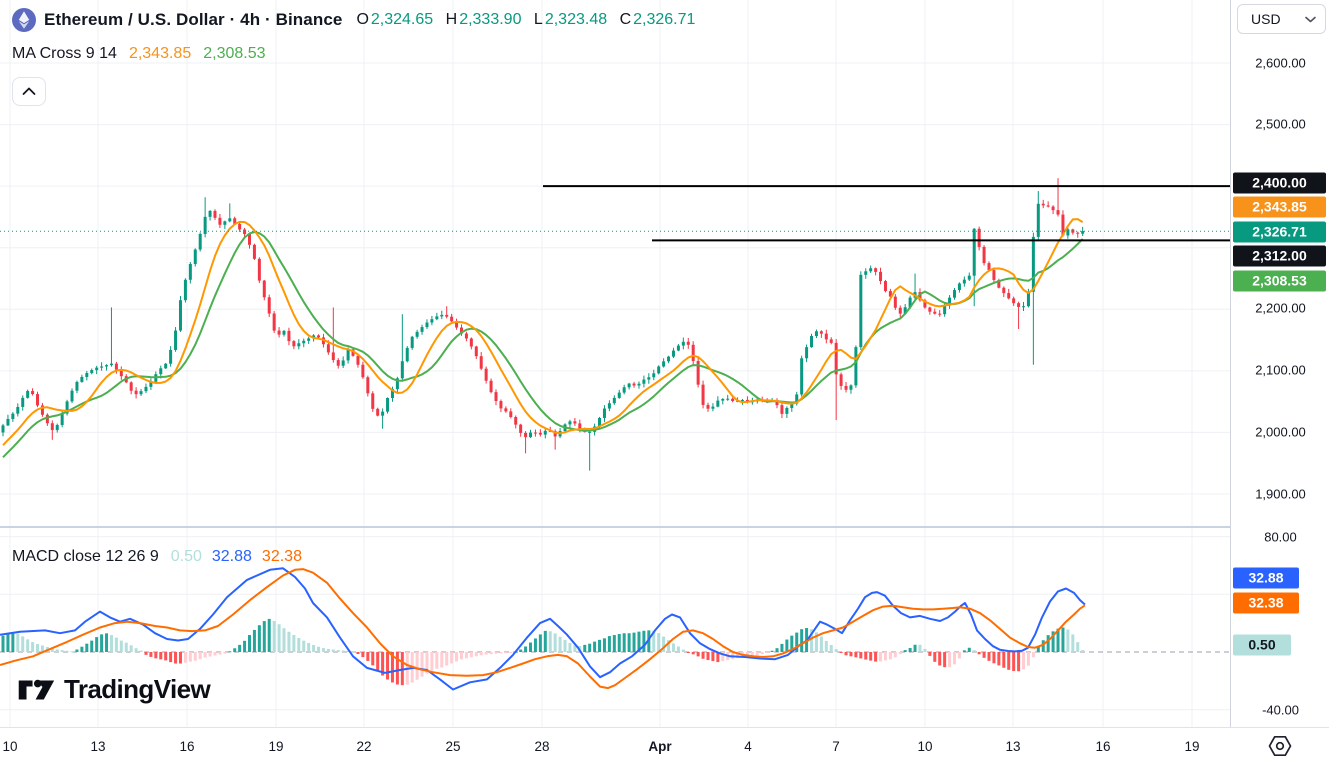 Image resolution: width=1329 pixels, height=778 pixels. What do you see at coordinates (1280, 537) in the screenshot?
I see `price-axis-label: 80.00` at bounding box center [1280, 537].